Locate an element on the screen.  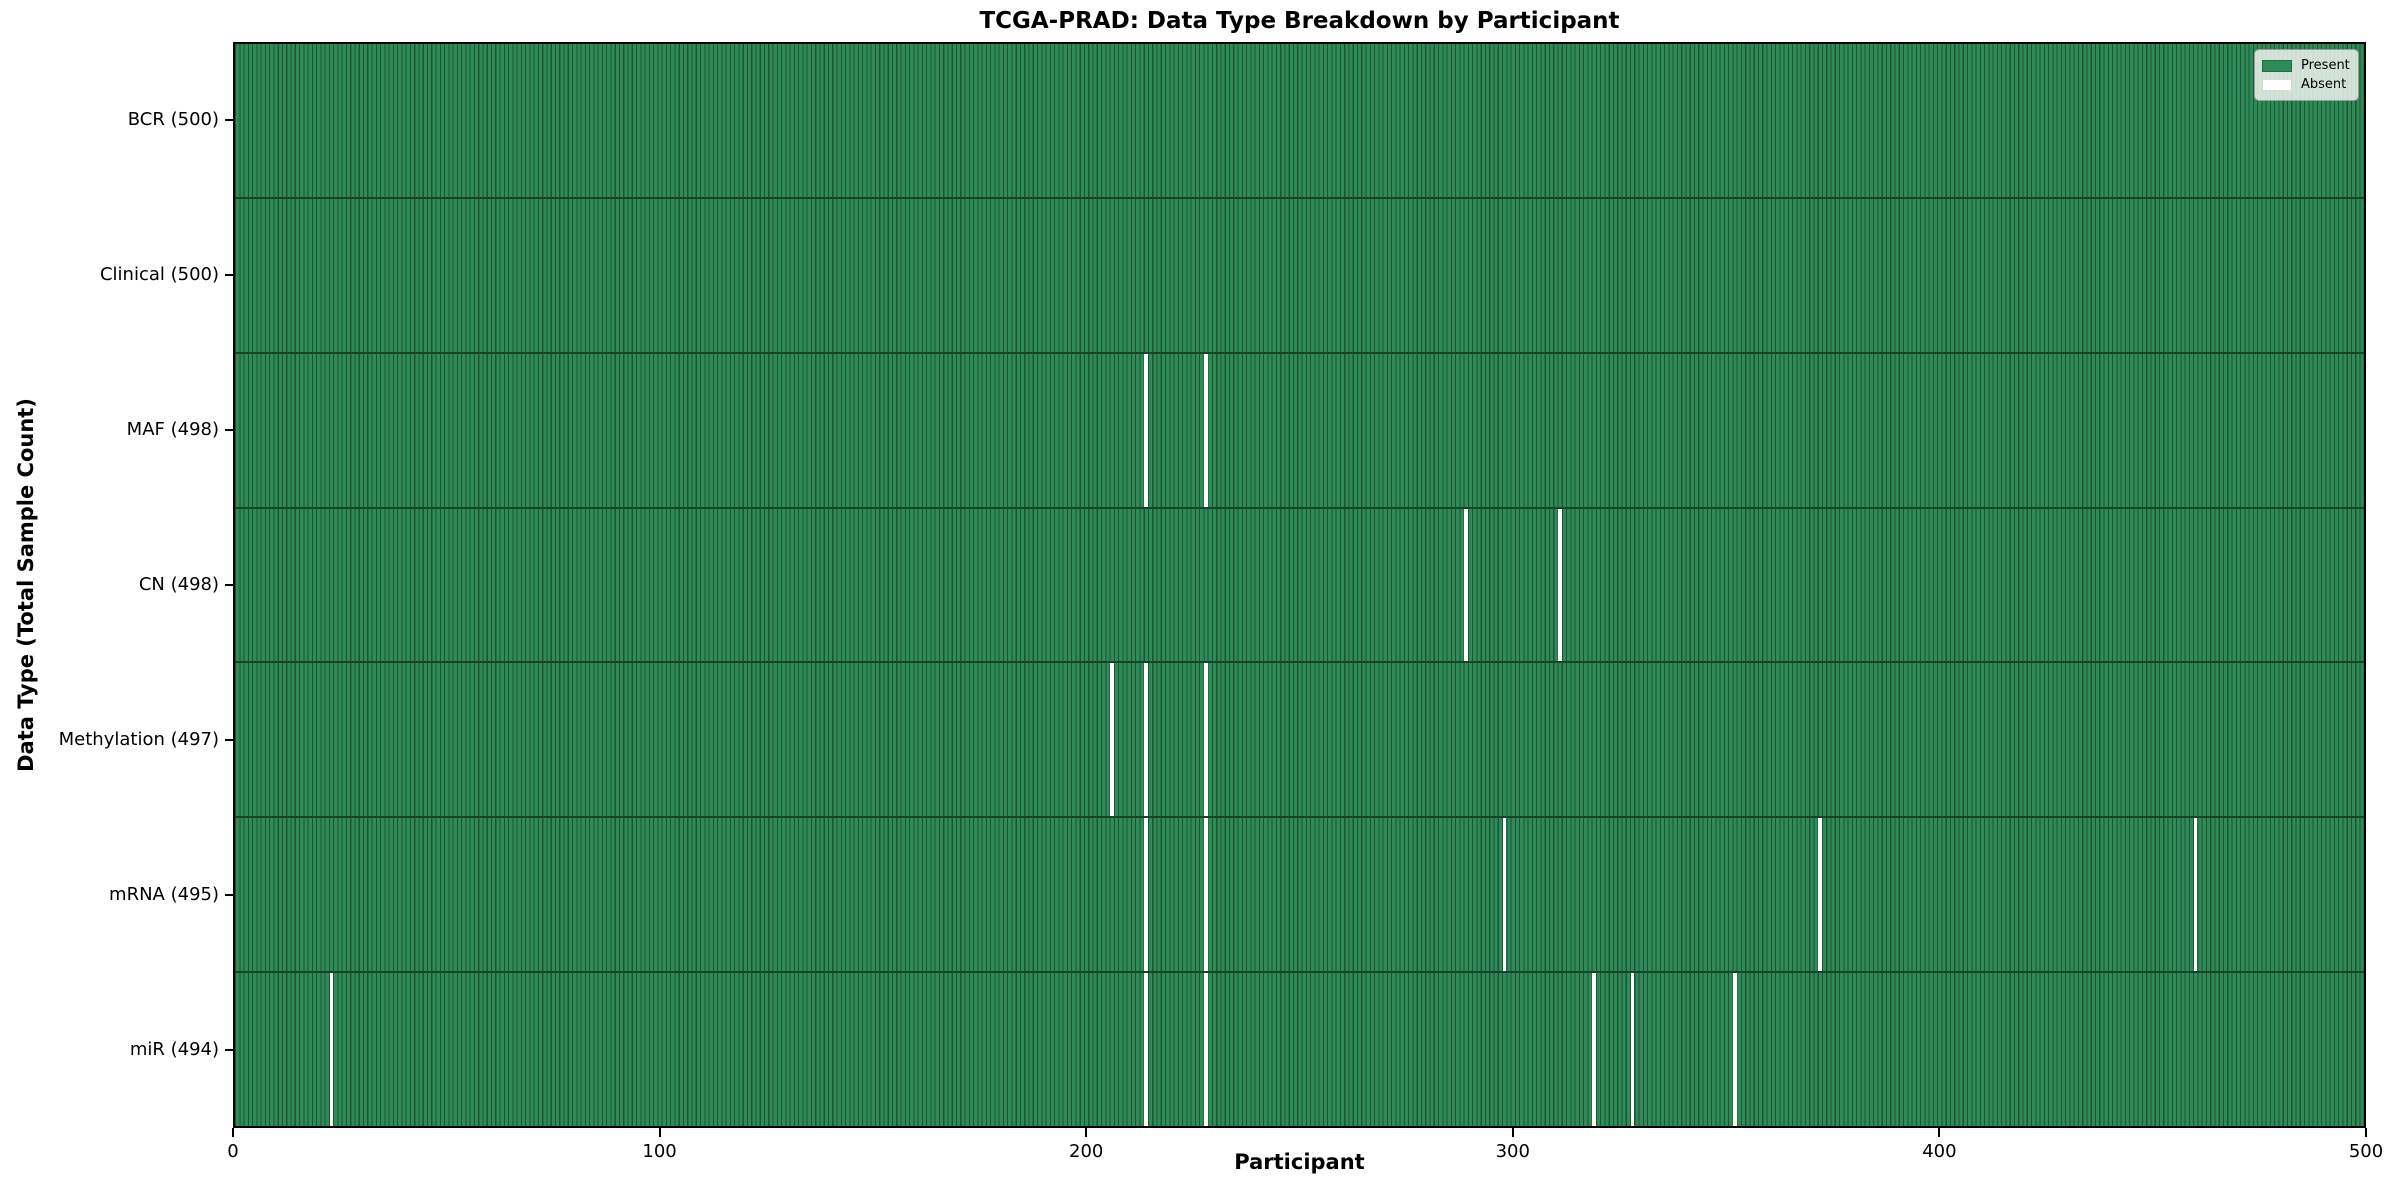
legend-label-absent: Absent is located at coordinates (2324, 84).